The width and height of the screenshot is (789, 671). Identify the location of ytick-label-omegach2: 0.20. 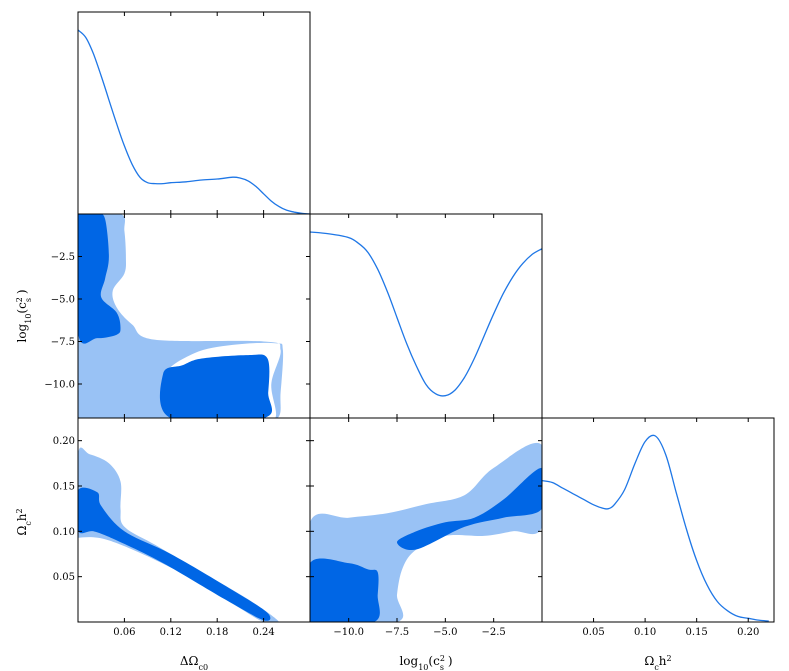
(64, 441).